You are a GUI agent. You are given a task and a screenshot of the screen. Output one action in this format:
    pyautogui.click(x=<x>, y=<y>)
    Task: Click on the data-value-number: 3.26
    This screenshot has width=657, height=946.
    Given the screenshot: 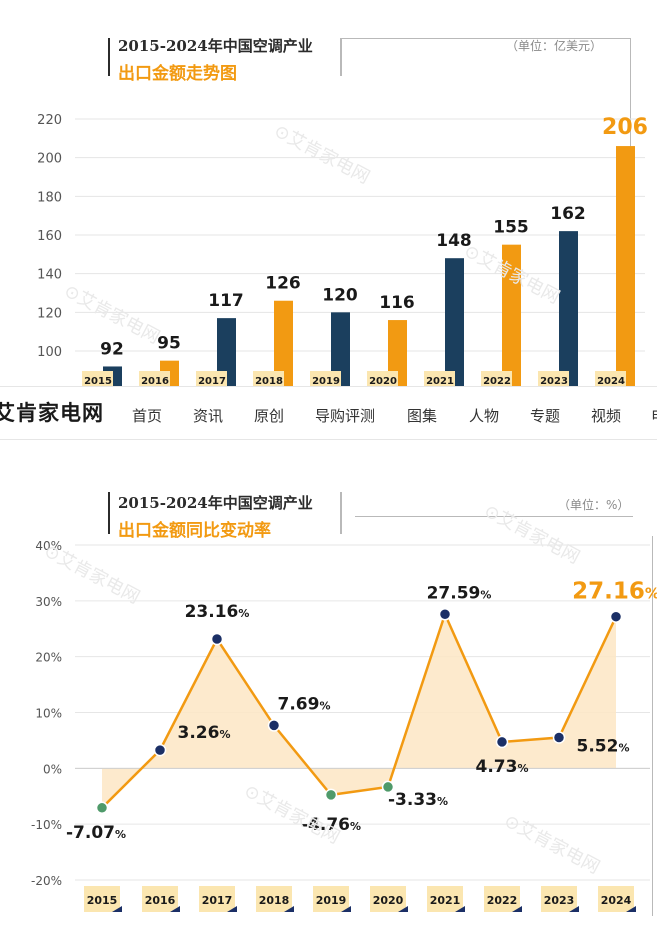 What is the action you would take?
    pyautogui.click(x=199, y=733)
    